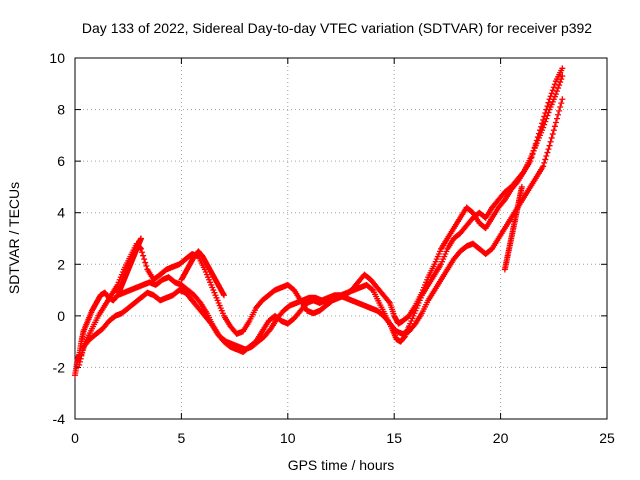 Image resolution: width=640 pixels, height=480 pixels. I want to click on y-axis-label: SDTVAR / TECUs, so click(14, 238).